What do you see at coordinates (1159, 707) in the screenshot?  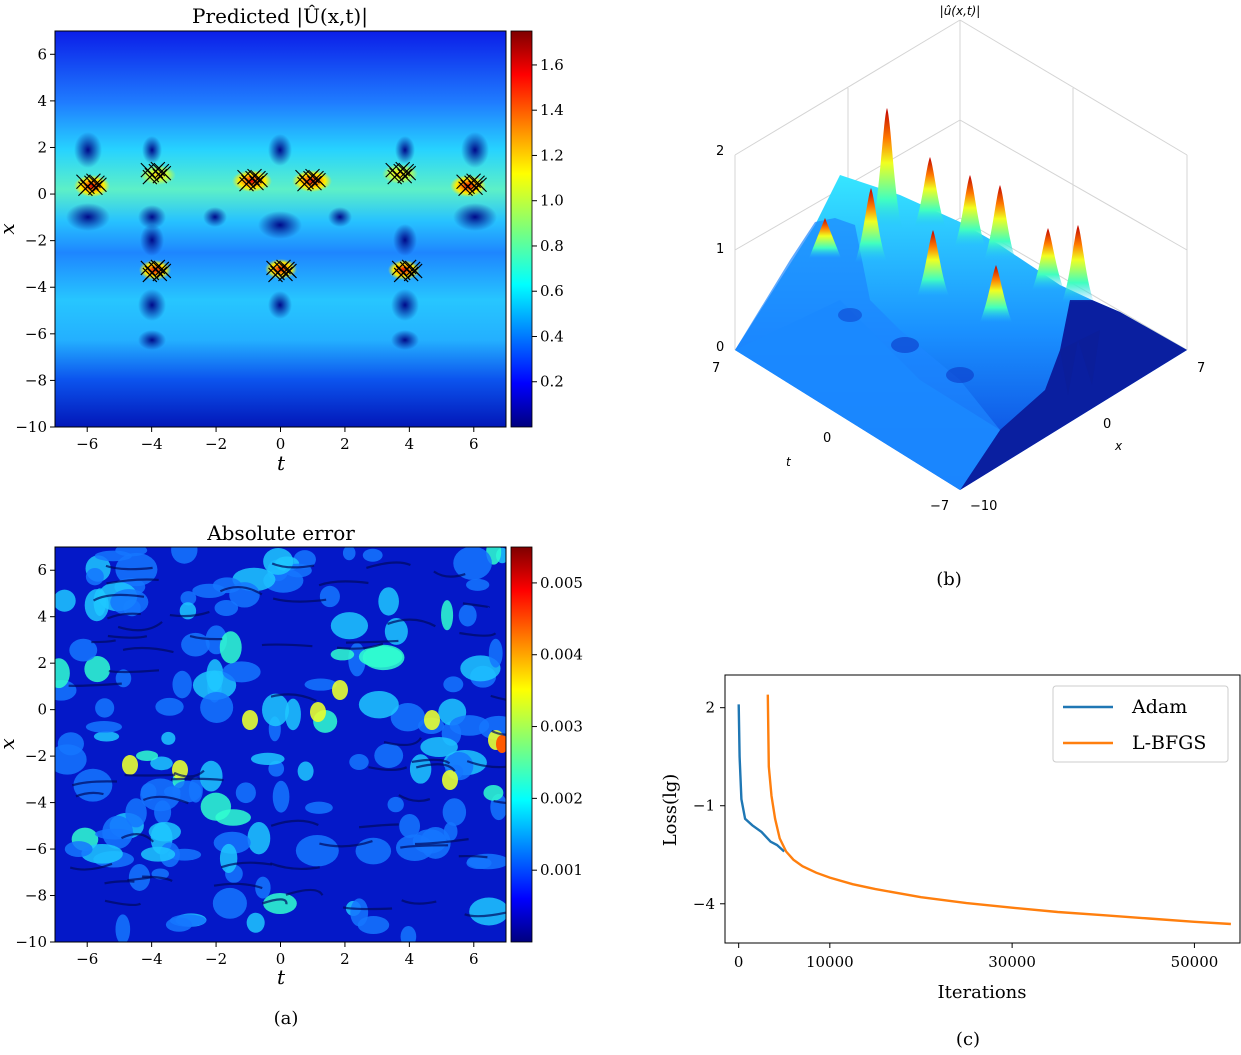 I see `legend-label-adam: Adam` at bounding box center [1159, 707].